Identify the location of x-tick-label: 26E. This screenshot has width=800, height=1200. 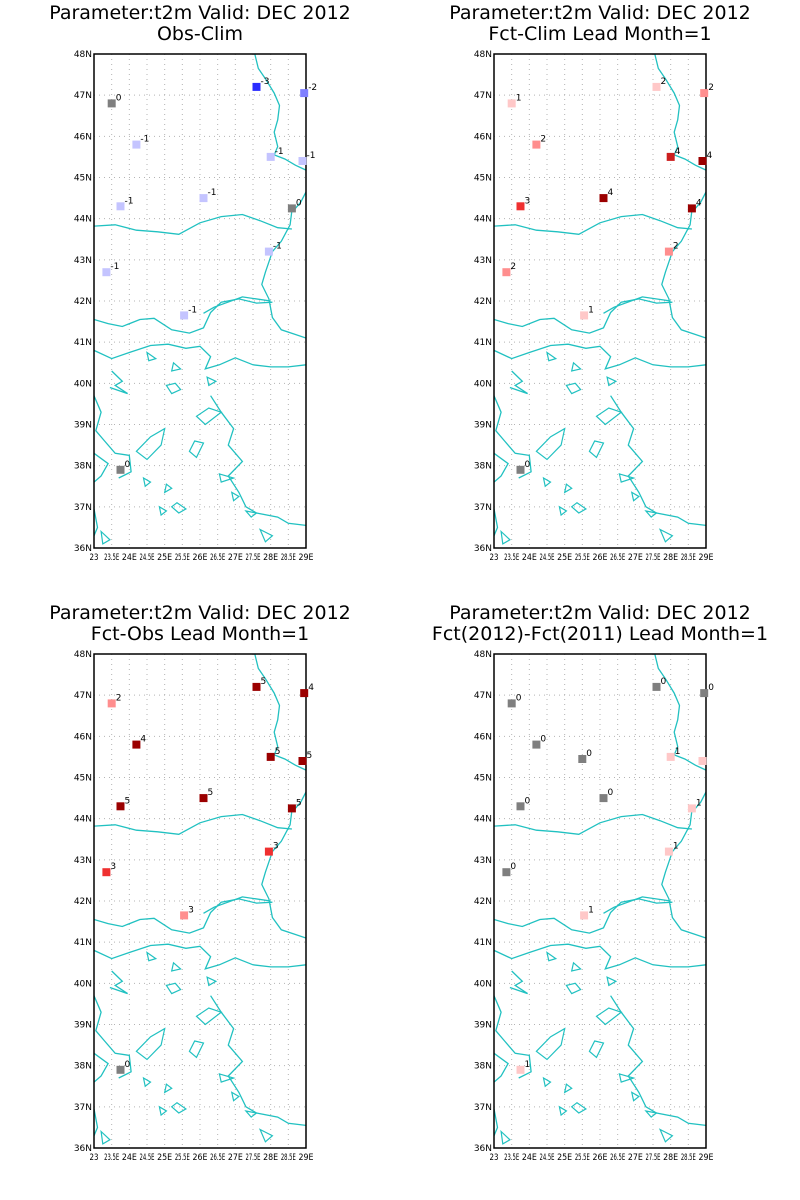
(200, 558).